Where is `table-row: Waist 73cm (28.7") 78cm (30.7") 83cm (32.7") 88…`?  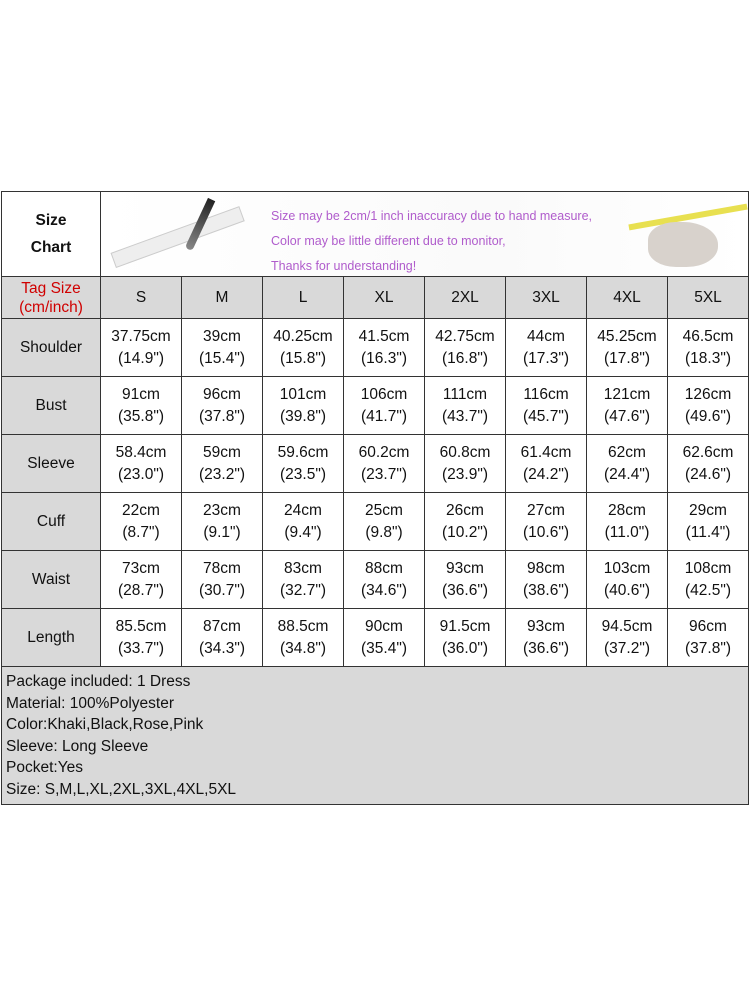
table-row: Waist 73cm (28.7") 78cm (30.7") 83cm (32.7") 88… is located at coordinates (375, 579).